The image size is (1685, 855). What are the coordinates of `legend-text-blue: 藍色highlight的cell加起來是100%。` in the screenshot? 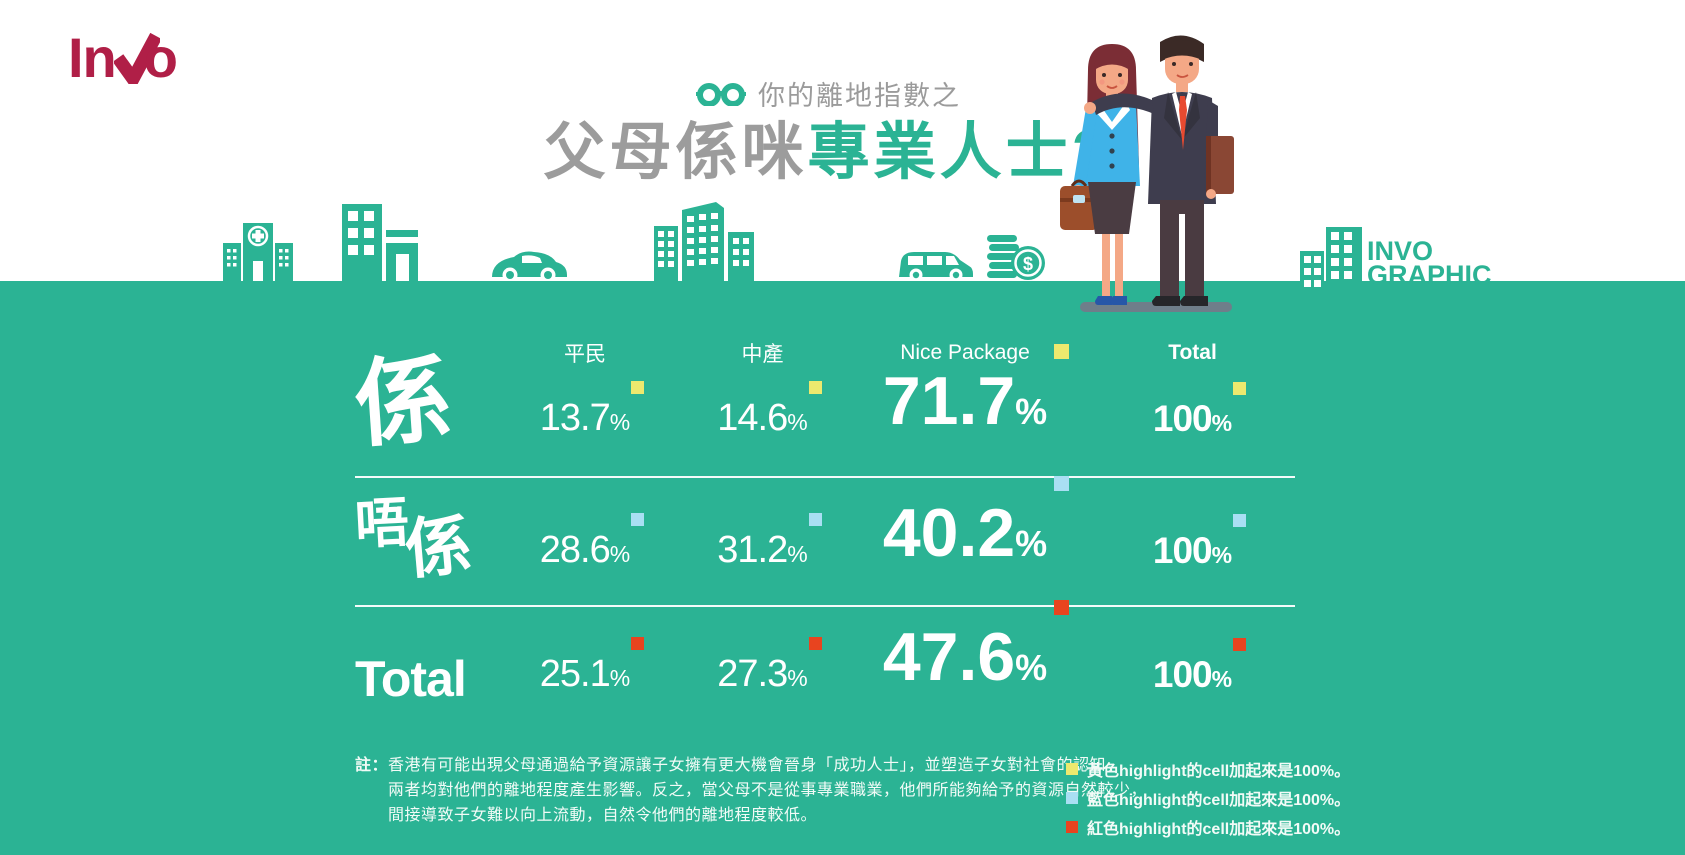 It's located at (1219, 800).